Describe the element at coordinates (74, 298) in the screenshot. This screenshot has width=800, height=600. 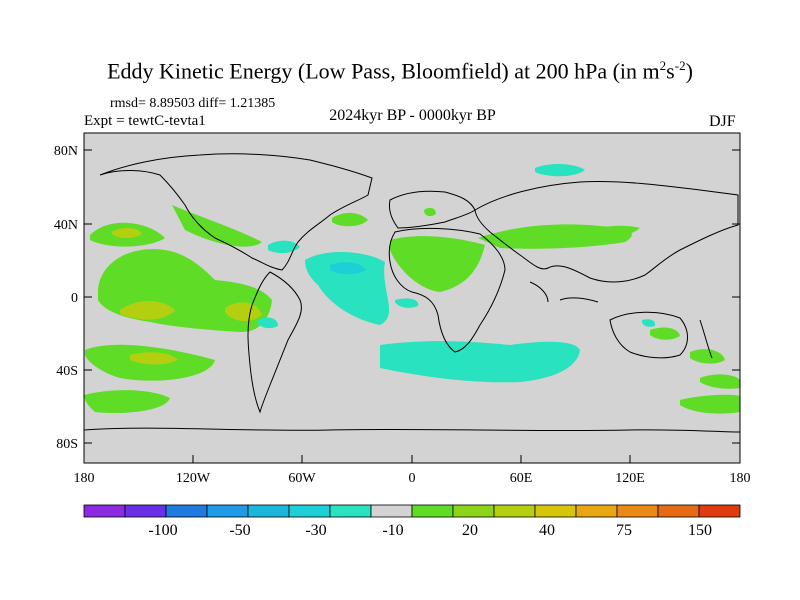
I see `lat-label-0: 0` at that location.